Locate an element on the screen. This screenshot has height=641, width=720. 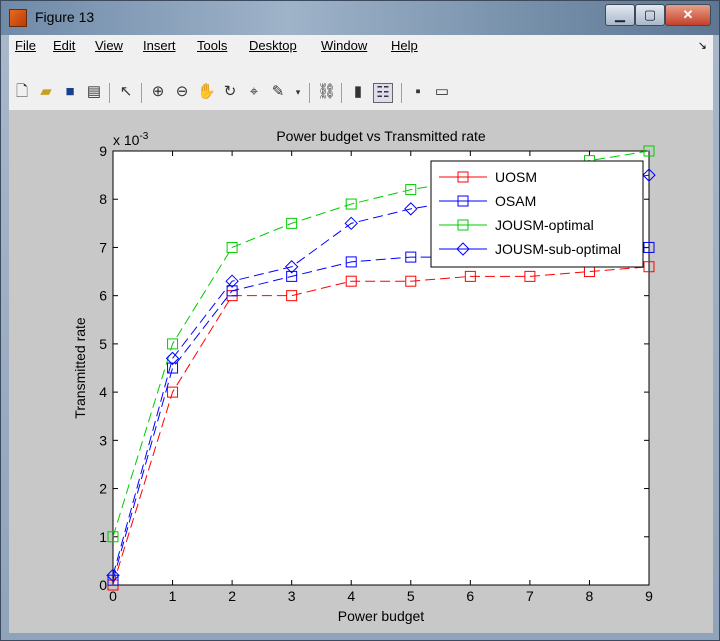
hide-plot-tools-icon: ▪ is located at coordinates (418, 91).